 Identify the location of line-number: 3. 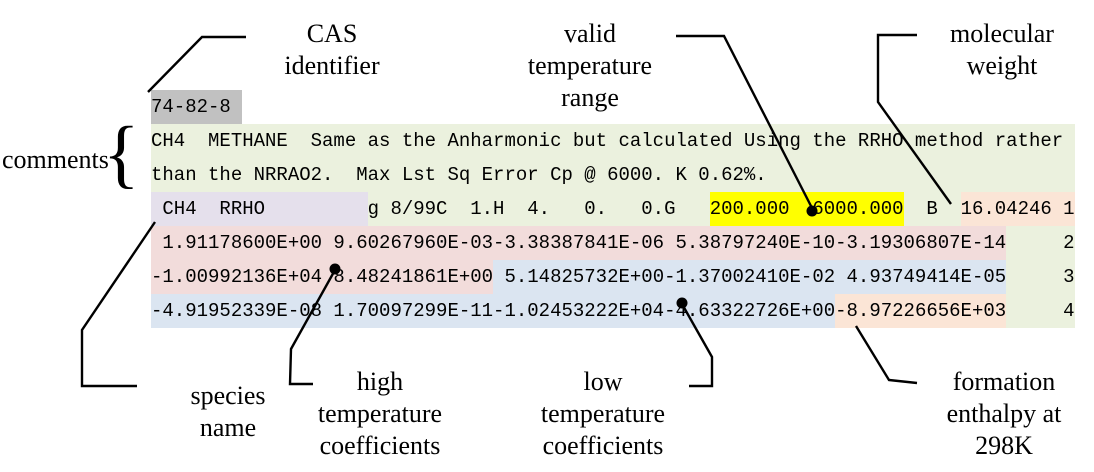
(1040, 277).